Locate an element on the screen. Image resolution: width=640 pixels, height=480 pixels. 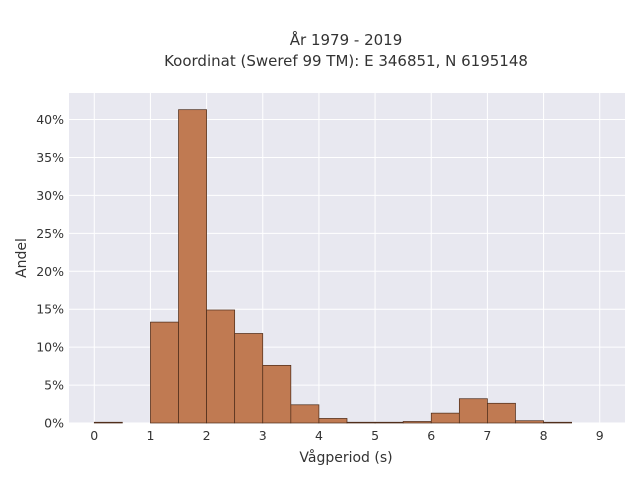
y-tick-label: 20% is located at coordinates (50, 271).